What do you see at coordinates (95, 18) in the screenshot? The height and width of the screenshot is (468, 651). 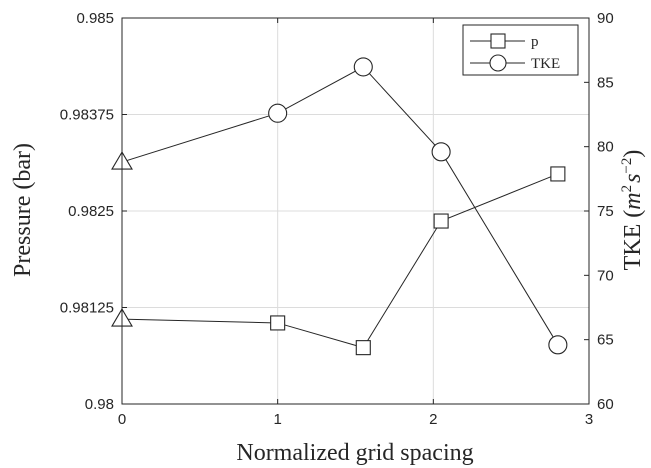 I see `y-left-tick-label: 0.985` at bounding box center [95, 18].